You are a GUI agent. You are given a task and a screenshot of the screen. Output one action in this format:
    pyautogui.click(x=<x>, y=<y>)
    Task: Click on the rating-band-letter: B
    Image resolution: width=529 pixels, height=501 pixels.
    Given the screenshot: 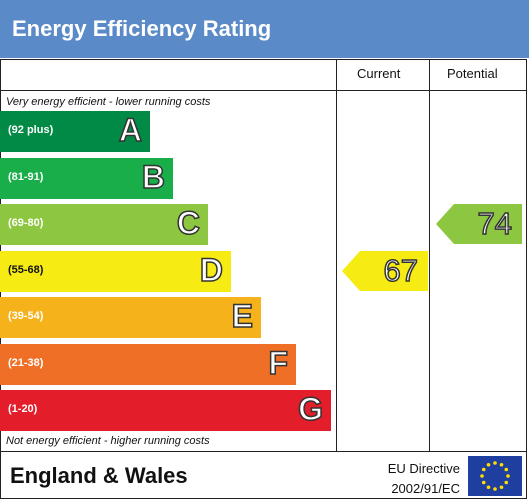 What is the action you would take?
    pyautogui.click(x=153, y=177)
    